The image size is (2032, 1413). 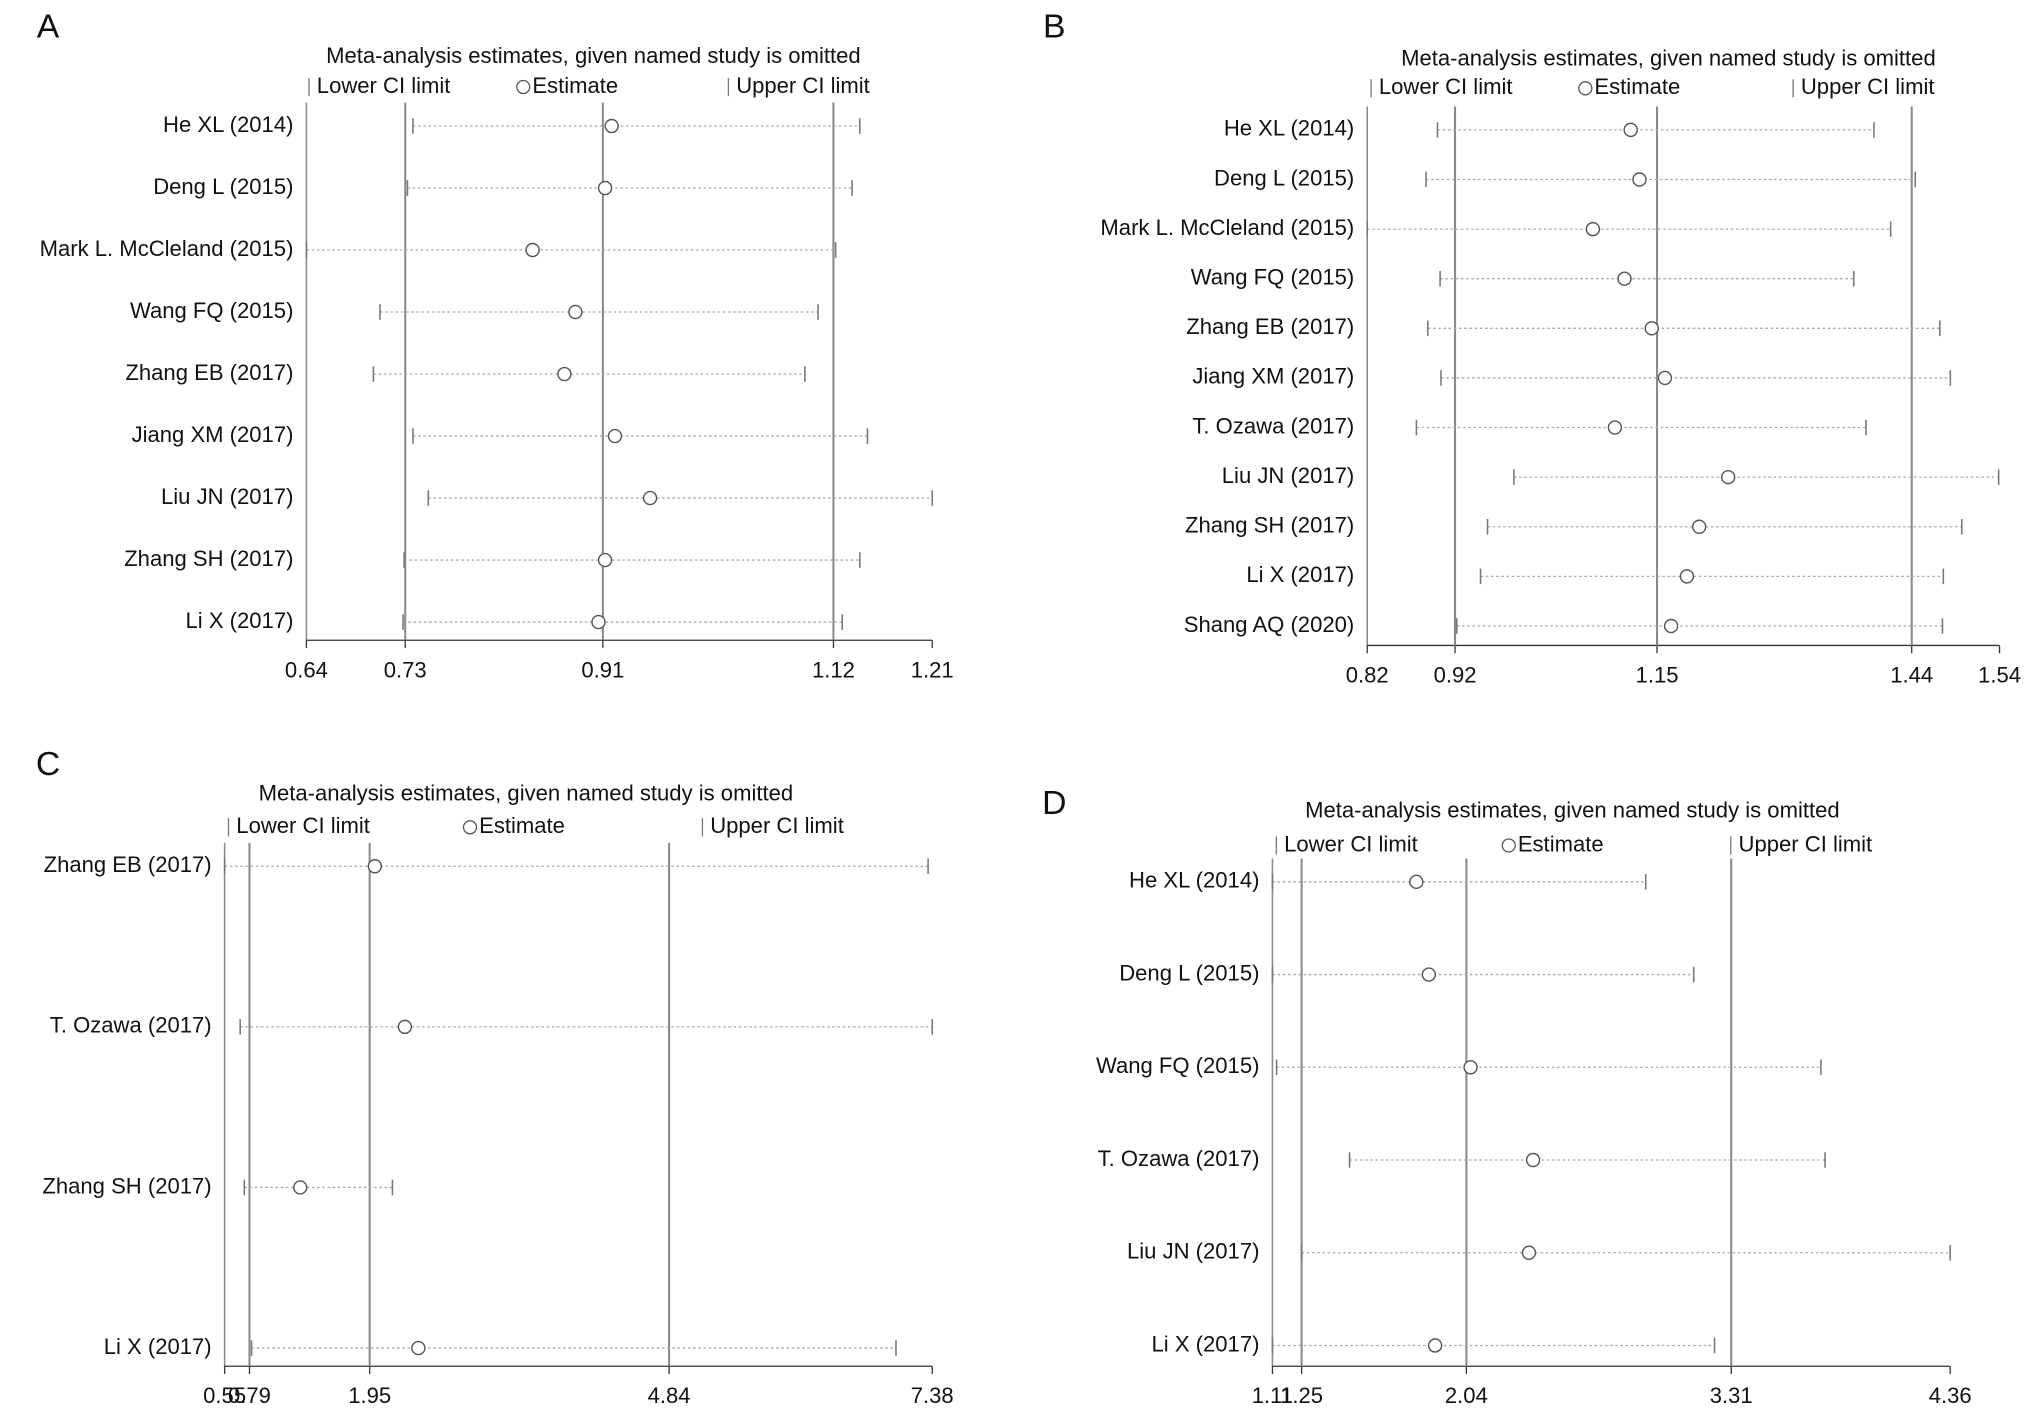 I want to click on x-tick-label: 2.04, so click(x=1466, y=1395).